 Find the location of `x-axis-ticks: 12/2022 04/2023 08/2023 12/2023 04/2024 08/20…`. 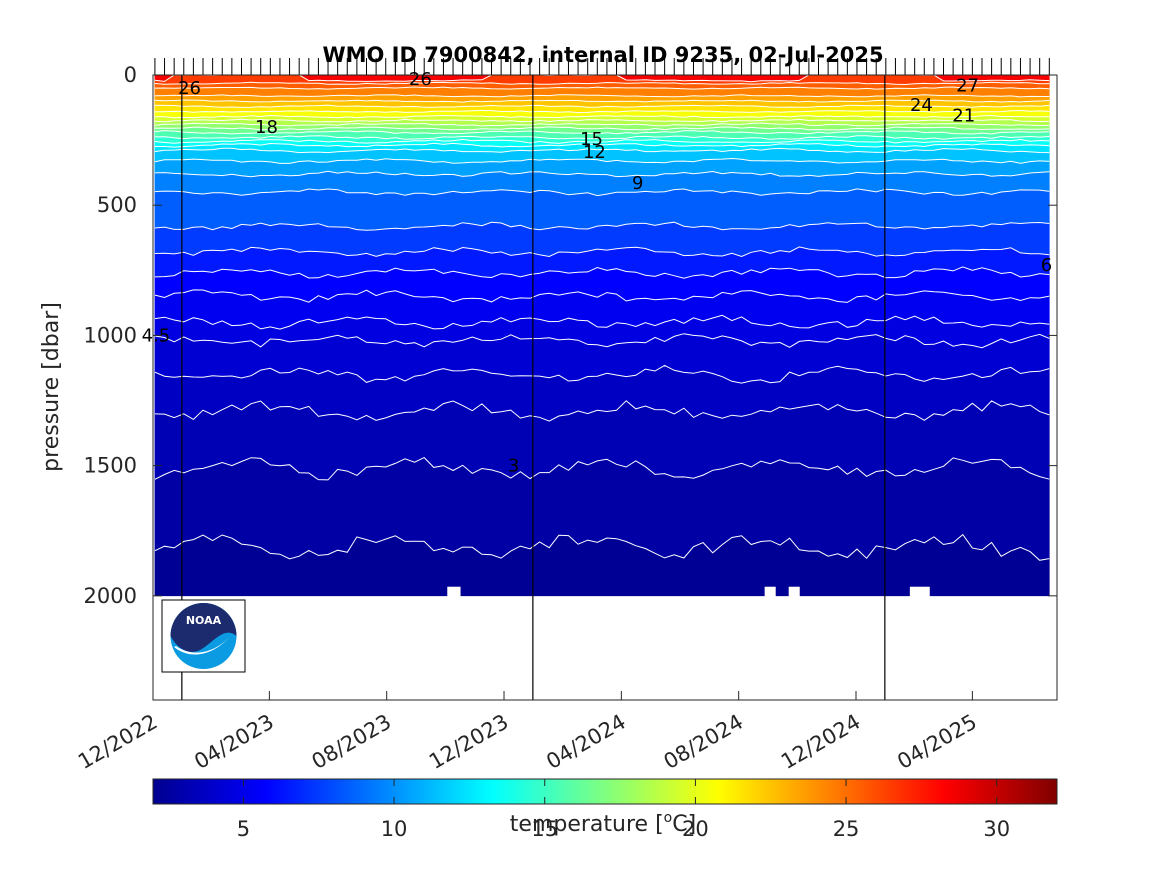

x-axis-ticks: 12/2022 04/2023 08/2023 12/2023 04/2024 08/20… is located at coordinates (527, 732).